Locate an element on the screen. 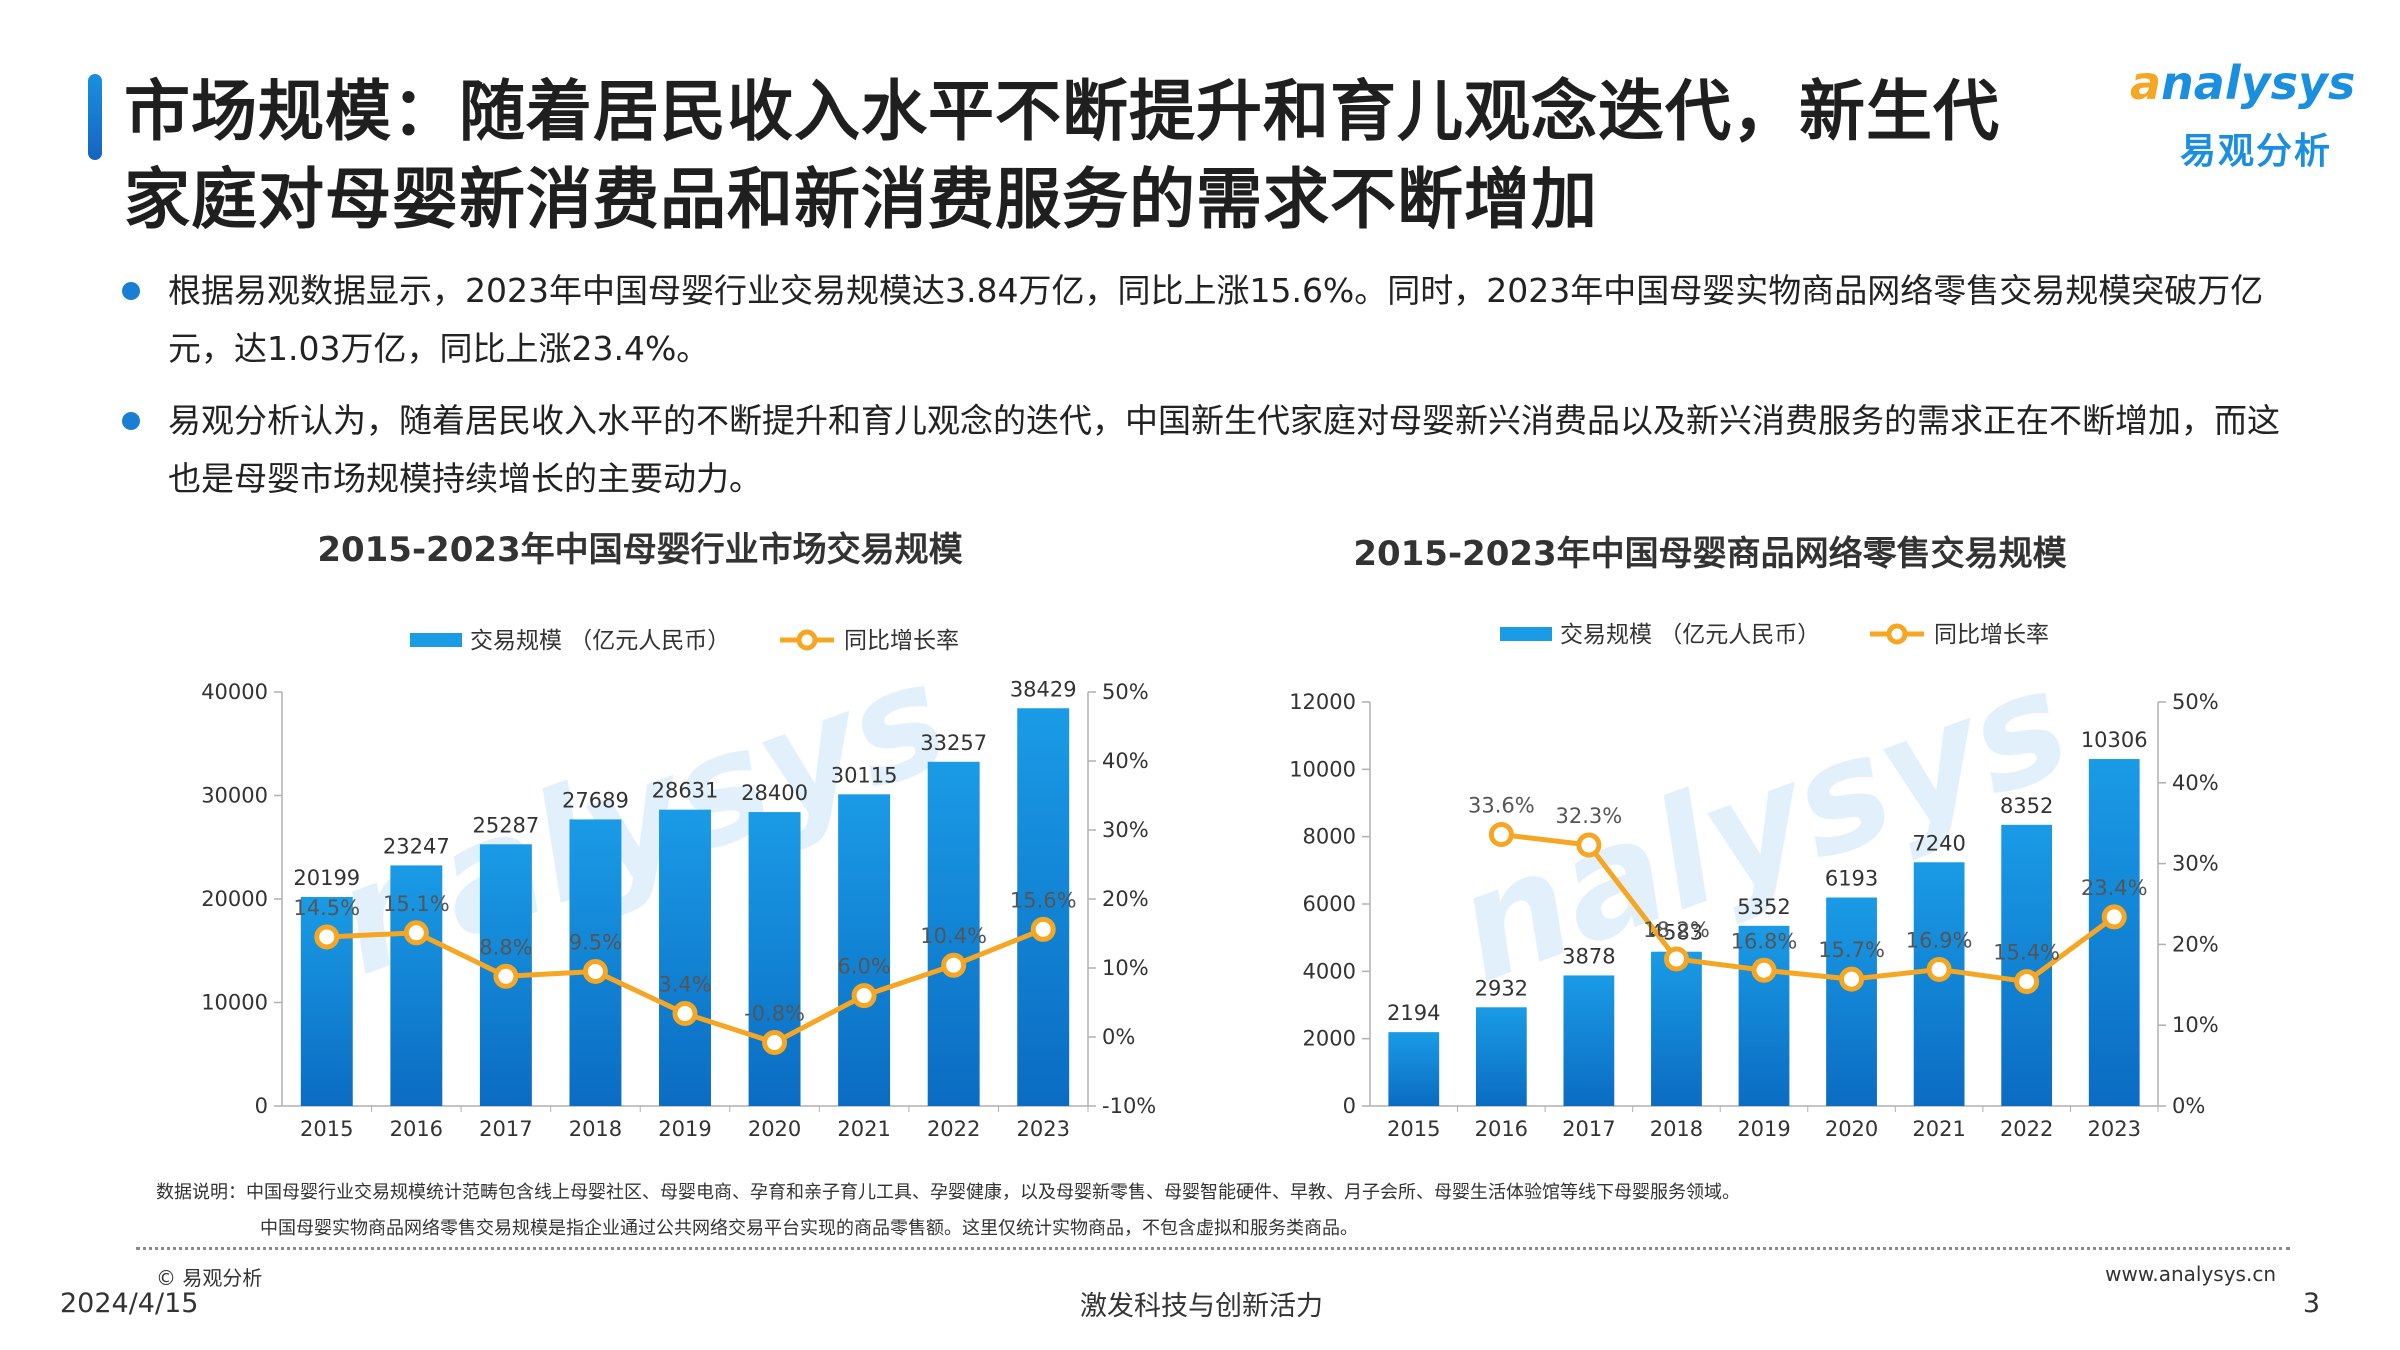  chart1-bar-value-label: 28631 is located at coordinates (685, 791).